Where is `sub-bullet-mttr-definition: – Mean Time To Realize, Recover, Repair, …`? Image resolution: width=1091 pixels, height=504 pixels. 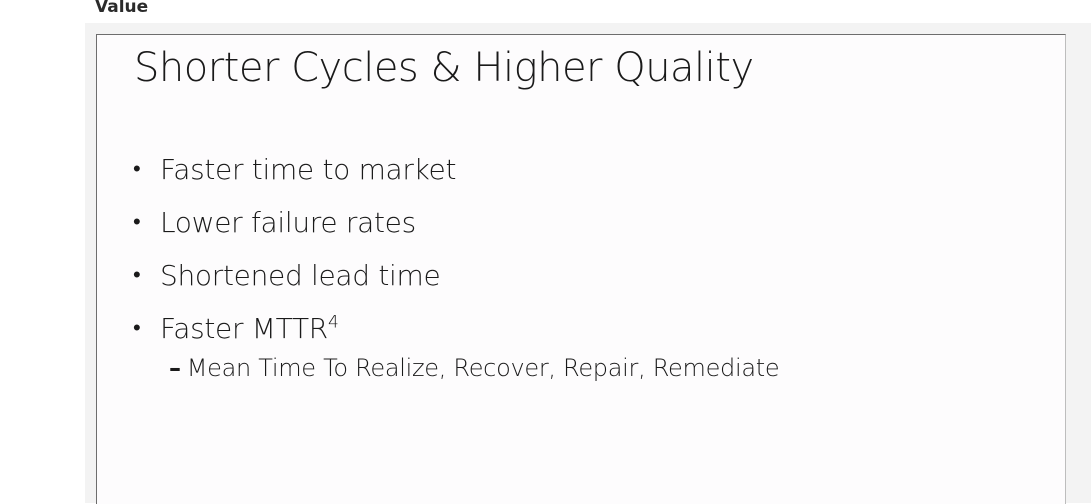 sub-bullet-mttr-definition: – Mean Time To Realize, Recover, Repair, … is located at coordinates (474, 368).